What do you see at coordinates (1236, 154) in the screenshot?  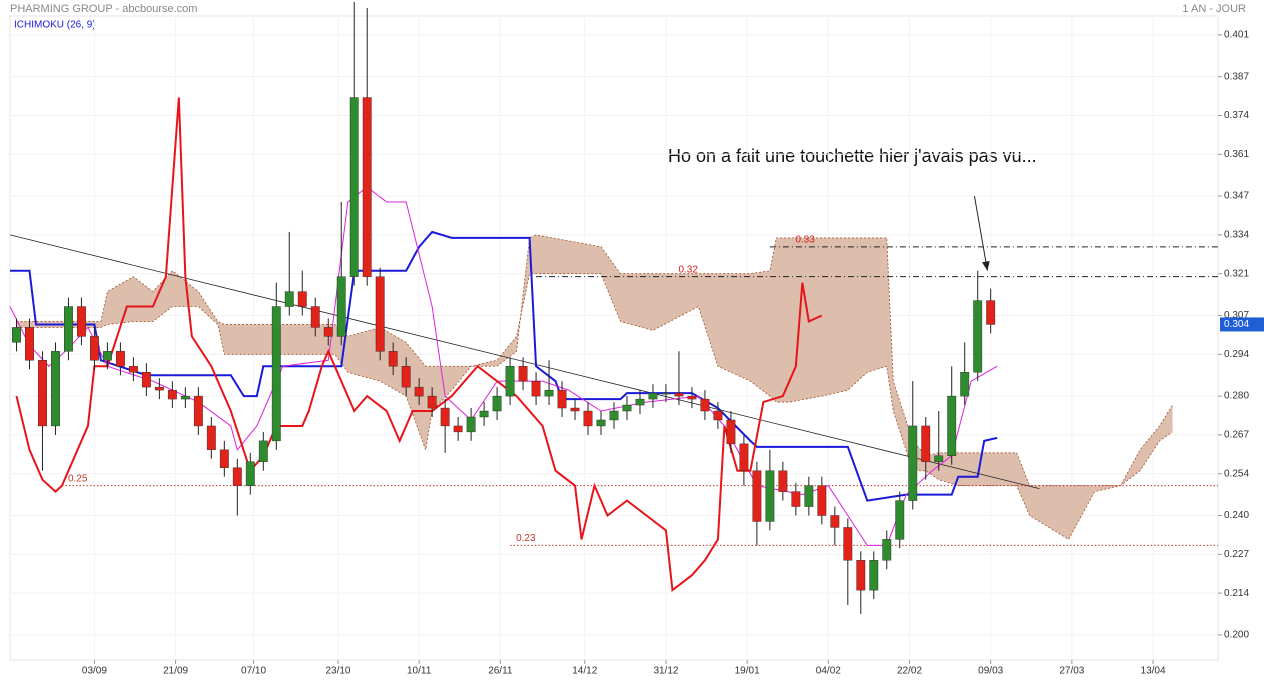 I see `y-tick-label: 0.361` at bounding box center [1236, 154].